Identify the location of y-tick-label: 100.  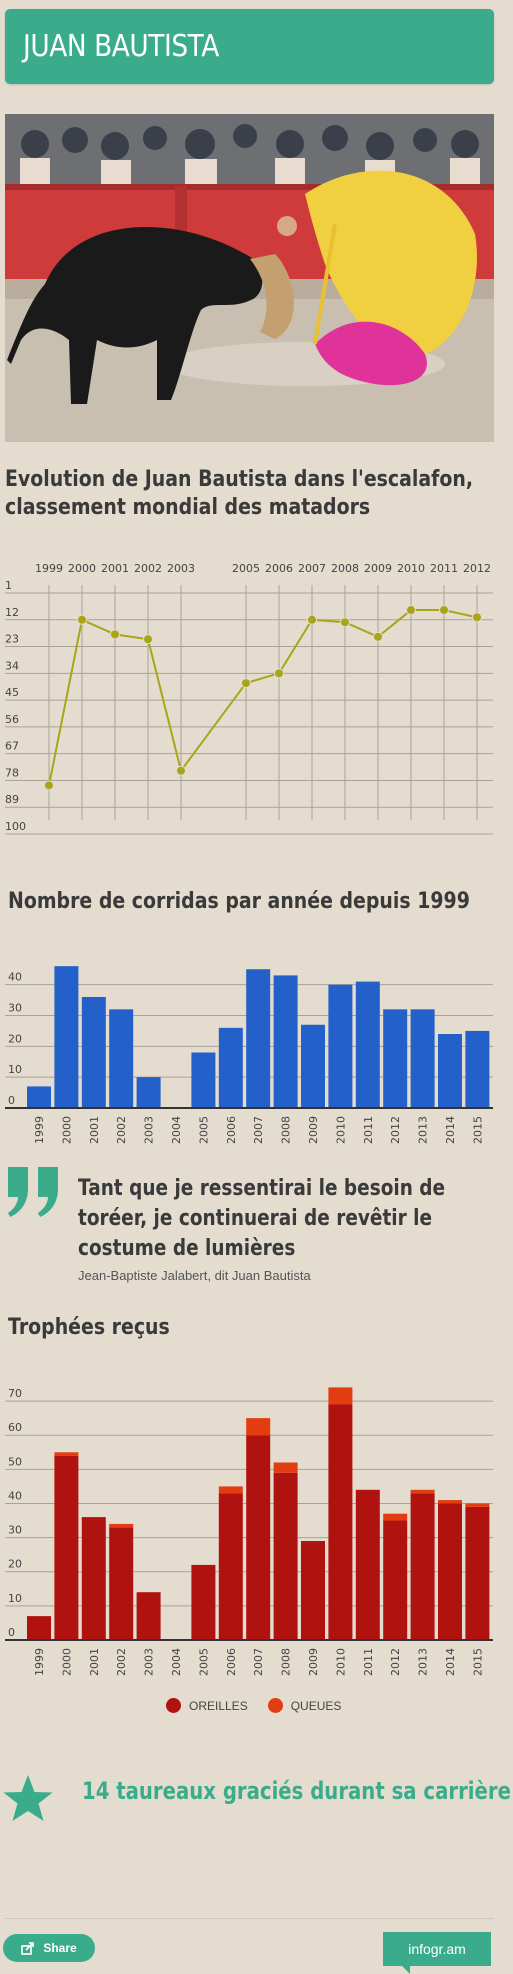
(15, 826).